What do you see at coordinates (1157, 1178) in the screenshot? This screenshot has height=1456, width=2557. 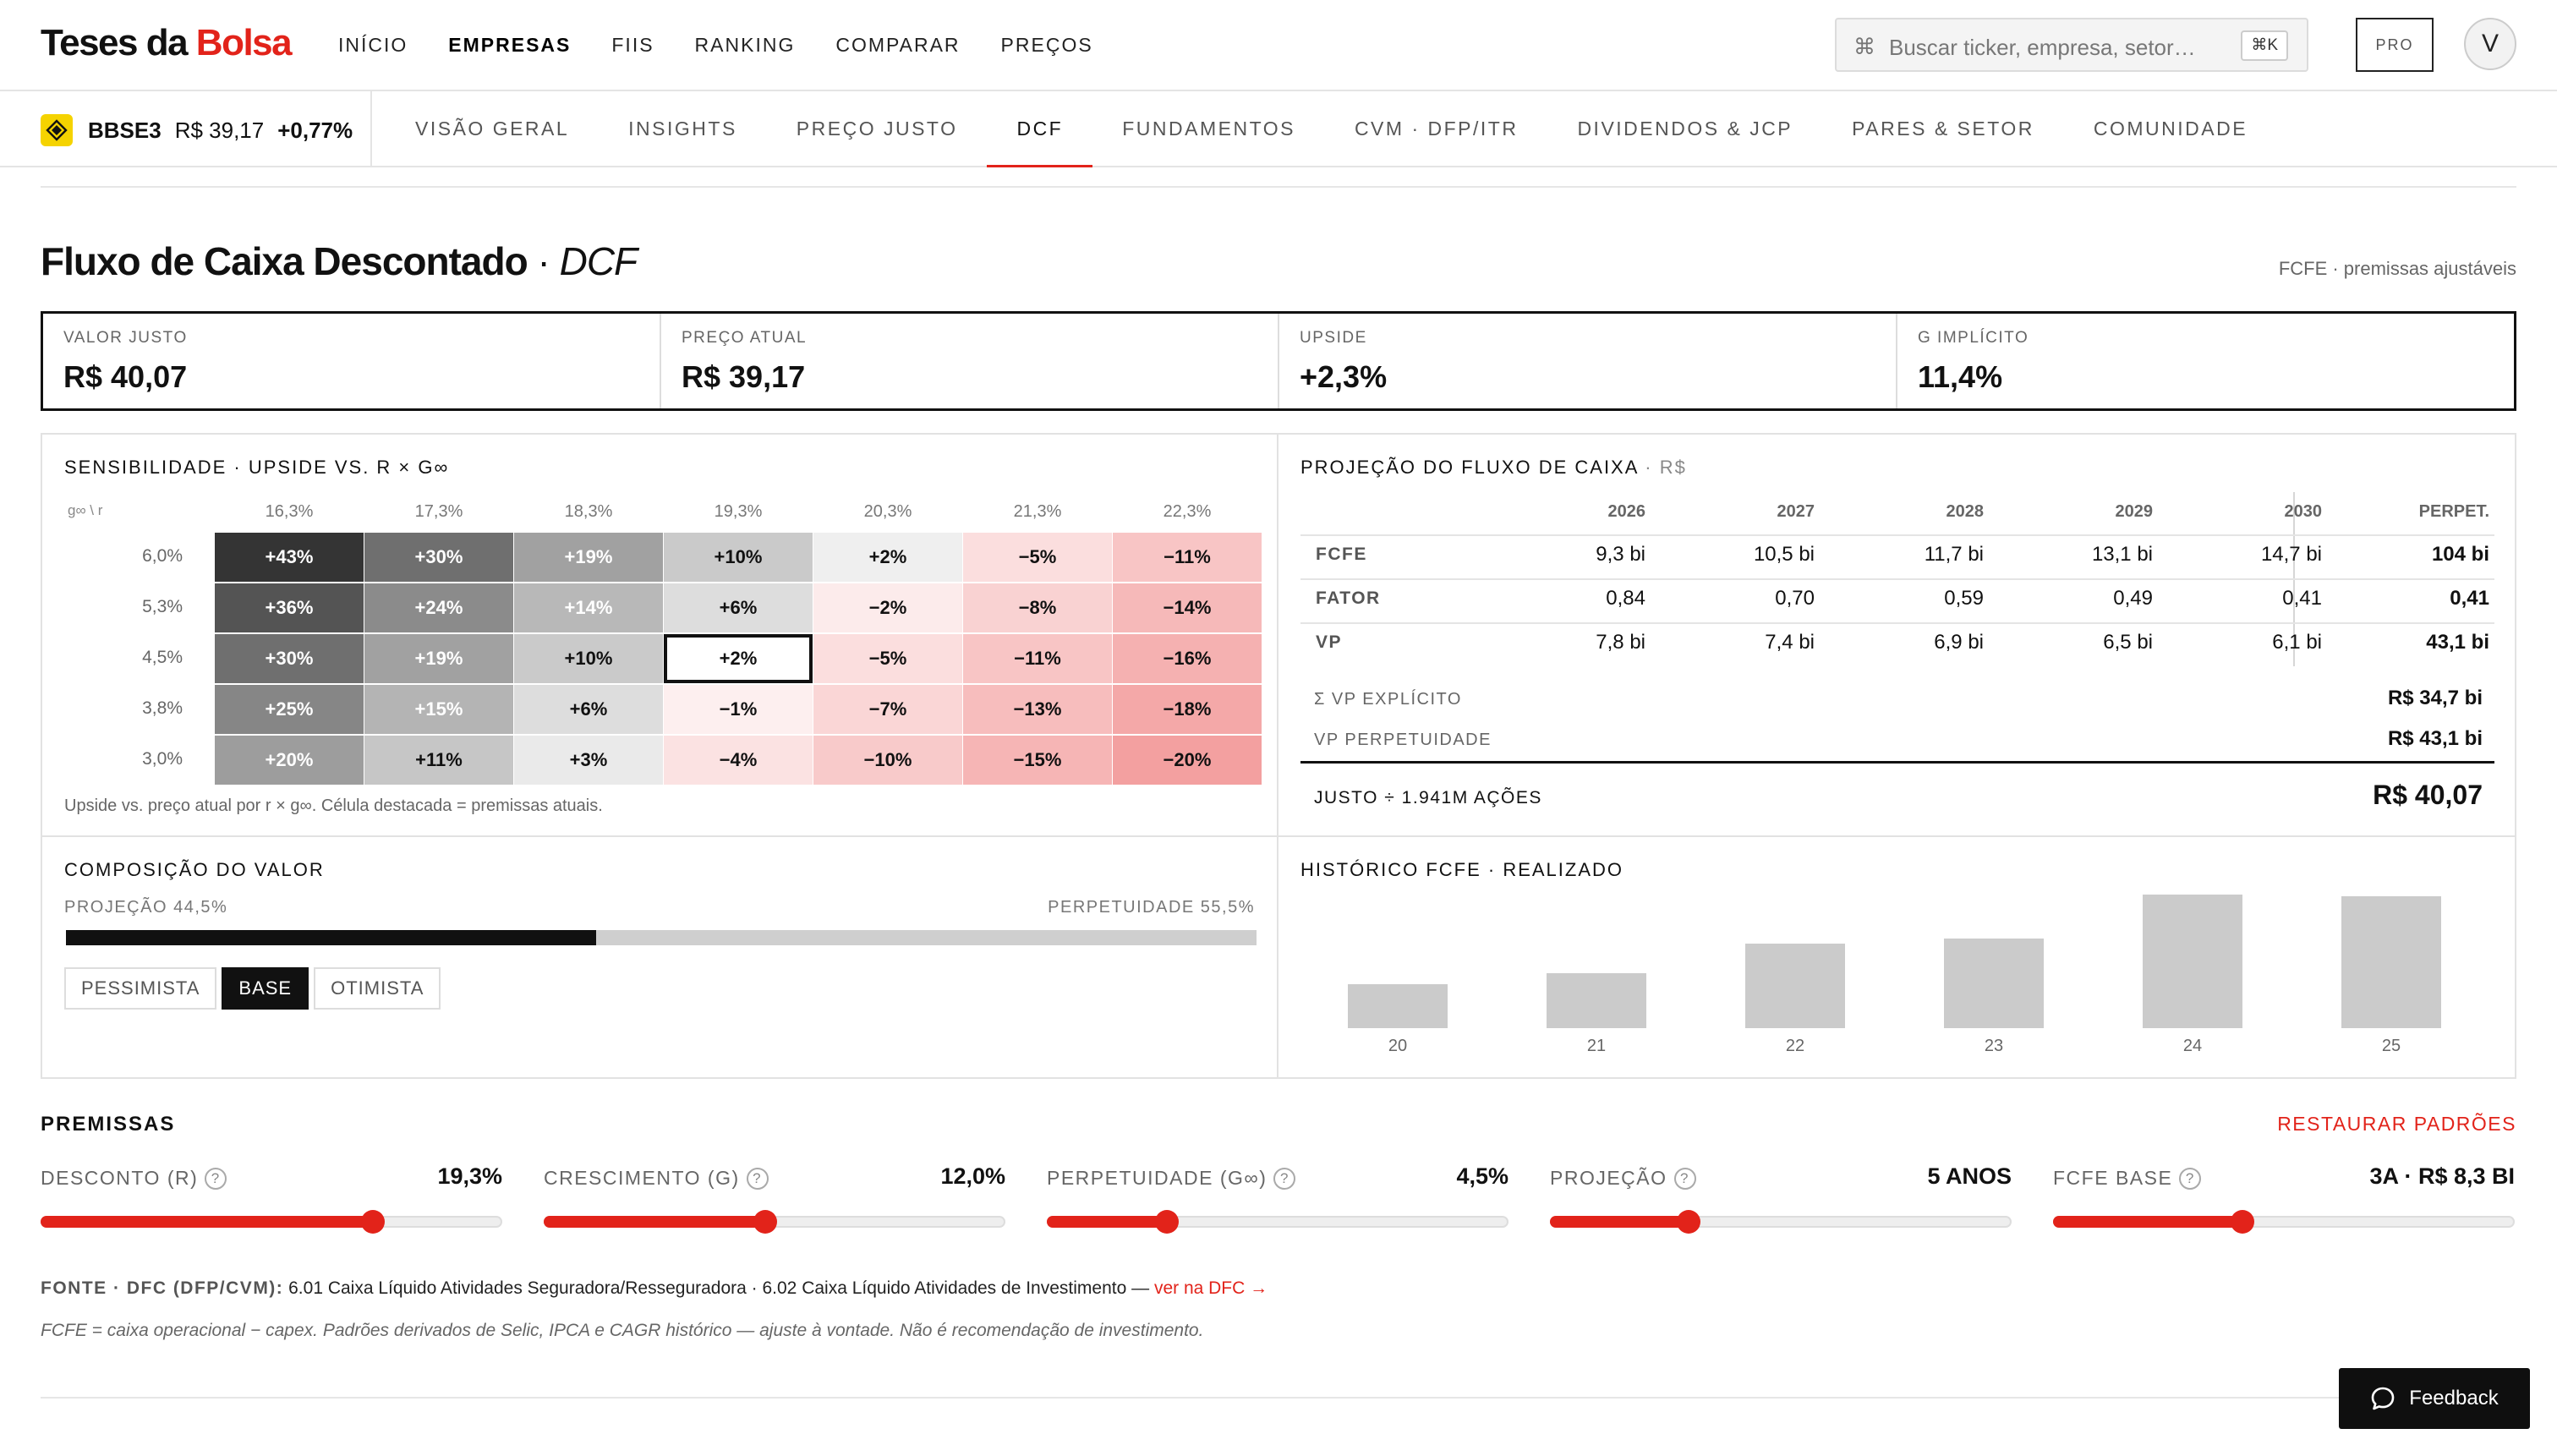 I see `slider-label-text: PERPETUIDADE (G∞)` at bounding box center [1157, 1178].